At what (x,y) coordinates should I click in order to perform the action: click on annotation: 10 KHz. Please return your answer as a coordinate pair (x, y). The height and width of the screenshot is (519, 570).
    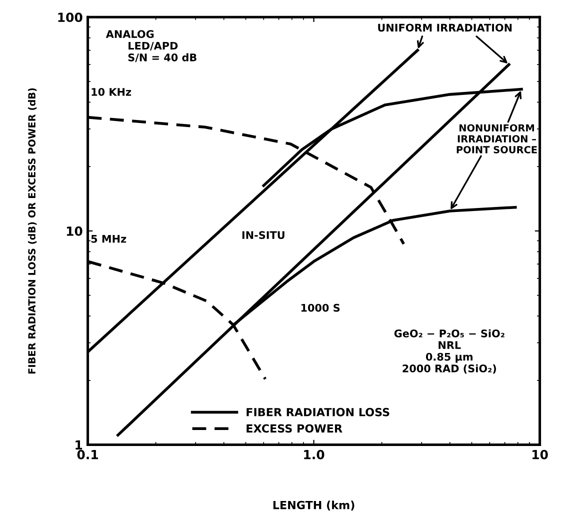
    Looking at the image, I should click on (112, 92).